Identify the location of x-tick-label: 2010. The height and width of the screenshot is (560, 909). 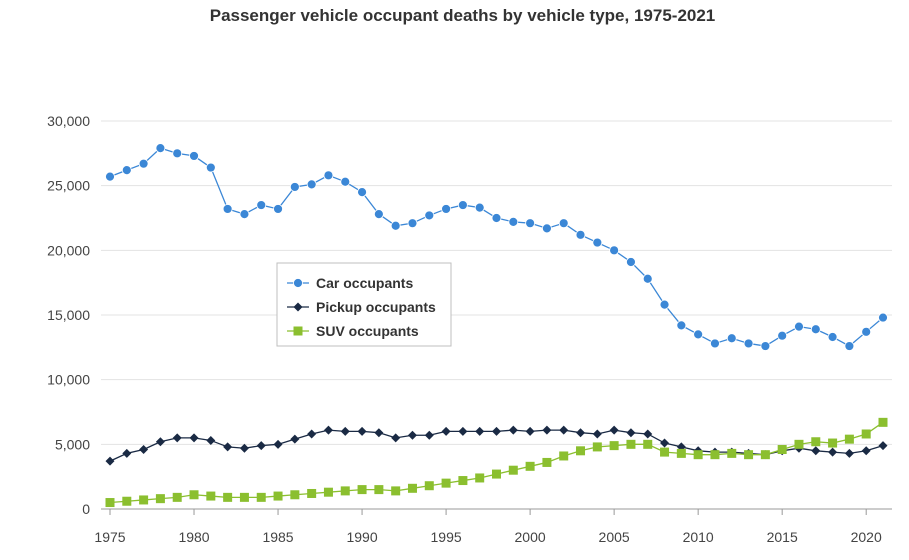
(698, 537).